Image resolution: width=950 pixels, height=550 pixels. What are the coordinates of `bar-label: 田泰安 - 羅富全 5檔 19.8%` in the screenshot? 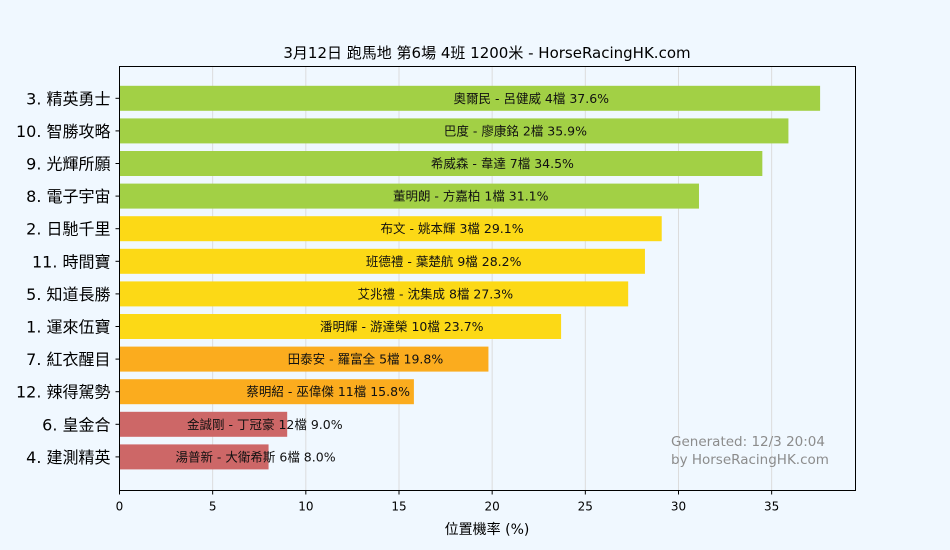 It's located at (366, 359).